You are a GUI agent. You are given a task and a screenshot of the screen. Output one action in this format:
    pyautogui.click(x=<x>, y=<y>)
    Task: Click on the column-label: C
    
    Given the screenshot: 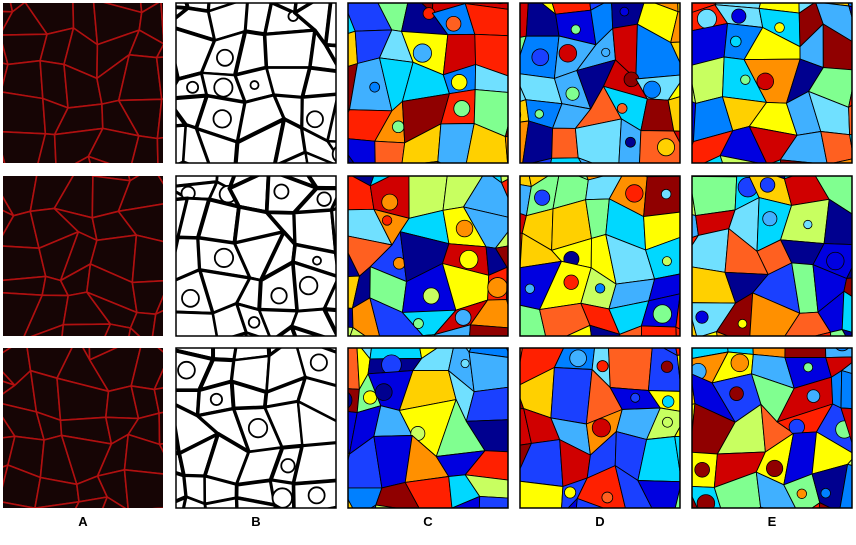 What is the action you would take?
    pyautogui.click(x=428, y=521)
    